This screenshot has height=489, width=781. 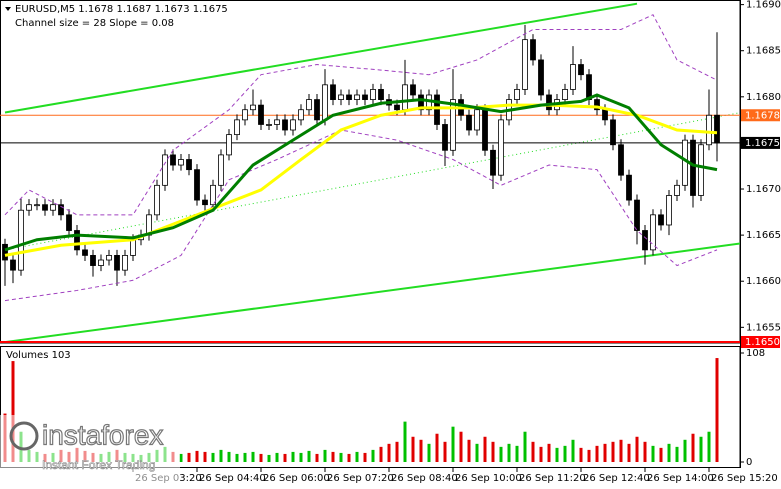 I want to click on y-tick-label: 1.1660, so click(x=763, y=281).